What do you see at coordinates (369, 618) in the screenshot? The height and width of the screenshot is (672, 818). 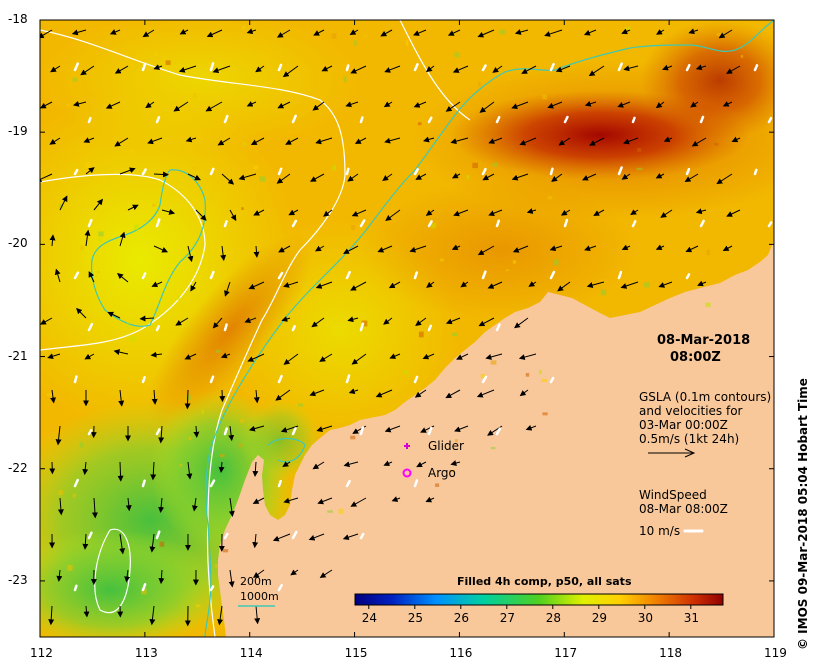 I see `colorbar-tick-label: 24` at bounding box center [369, 618].